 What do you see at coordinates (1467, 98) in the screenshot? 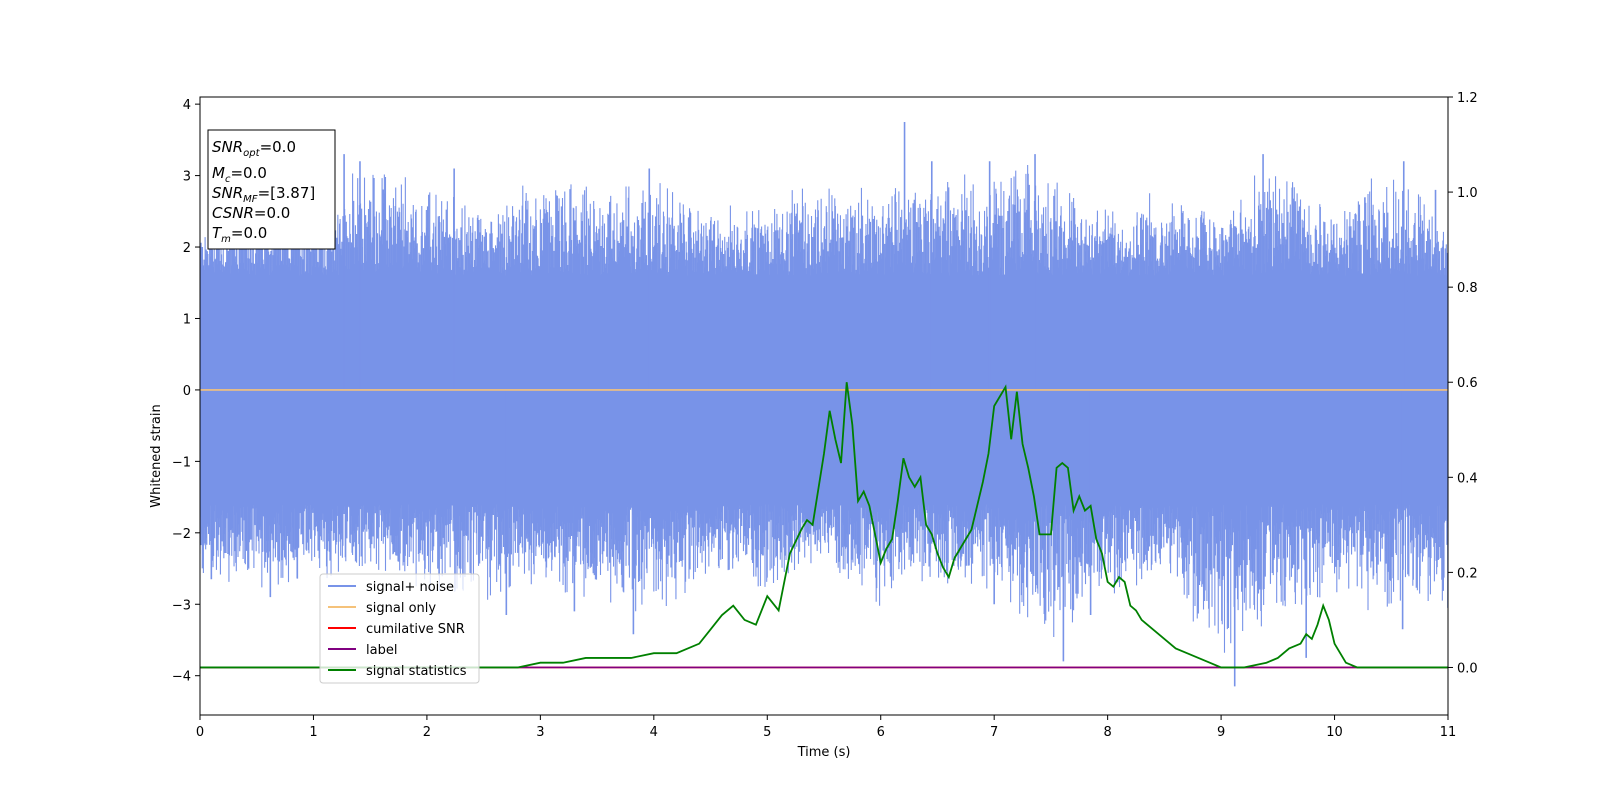
I see `y-right-tick-label: 1.2` at bounding box center [1467, 98].